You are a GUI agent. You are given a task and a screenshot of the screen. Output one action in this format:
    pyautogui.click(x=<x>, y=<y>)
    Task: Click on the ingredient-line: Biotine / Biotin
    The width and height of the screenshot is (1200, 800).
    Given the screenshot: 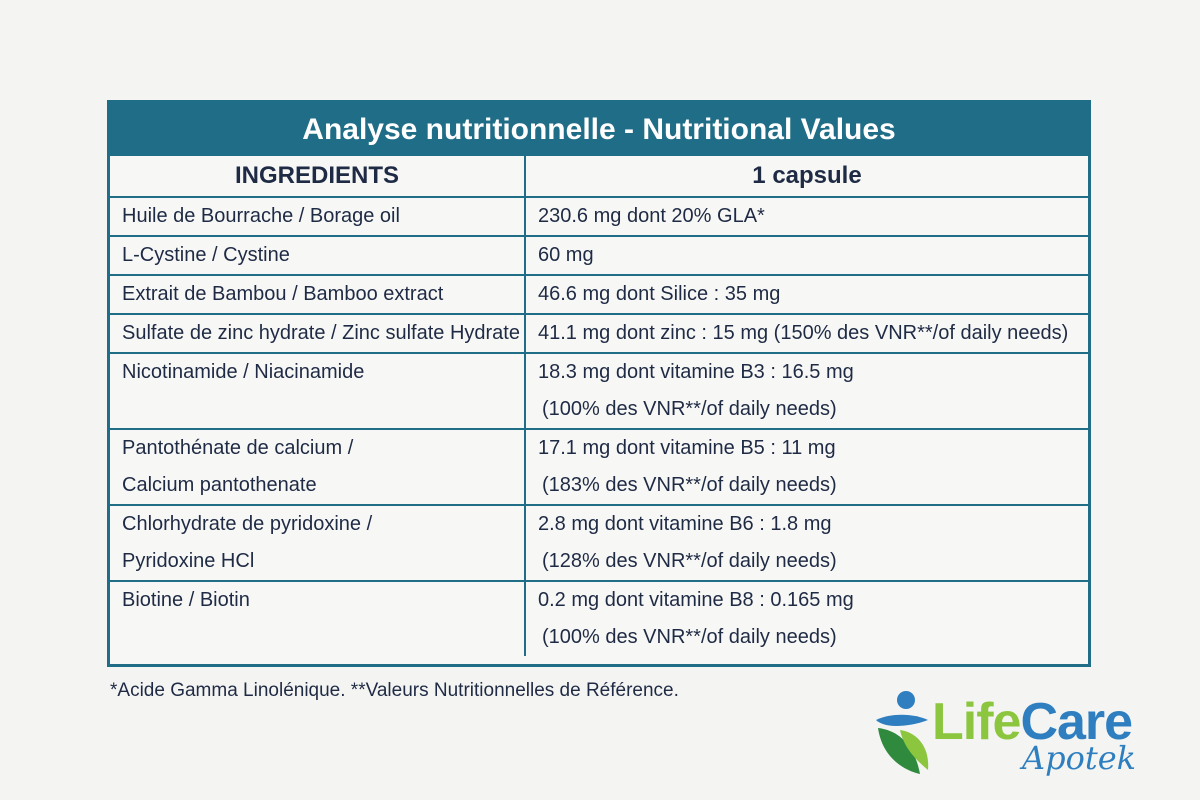 What is the action you would take?
    pyautogui.click(x=186, y=600)
    